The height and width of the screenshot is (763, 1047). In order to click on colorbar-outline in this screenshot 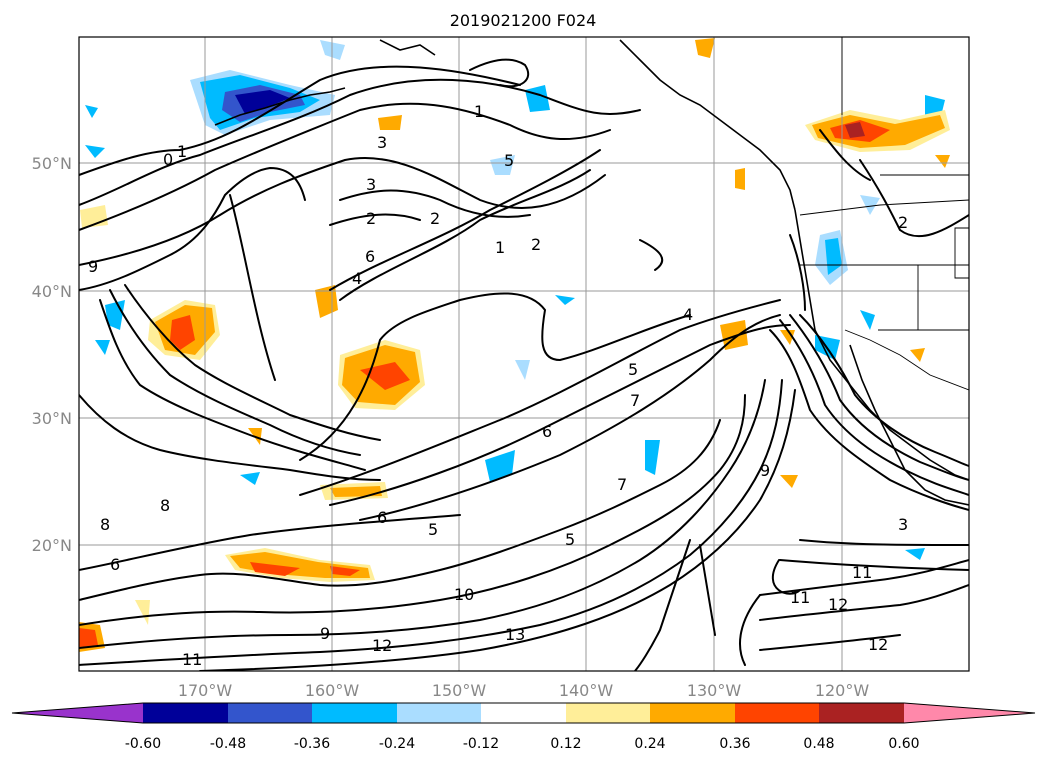, I will do `click(523, 713)`.